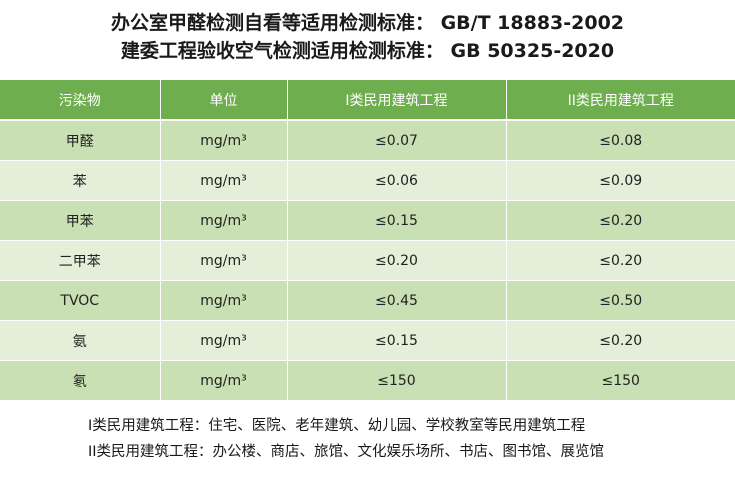 This screenshot has width=735, height=480. What do you see at coordinates (80, 340) in the screenshot?
I see `cell-pollutant: 氨` at bounding box center [80, 340].